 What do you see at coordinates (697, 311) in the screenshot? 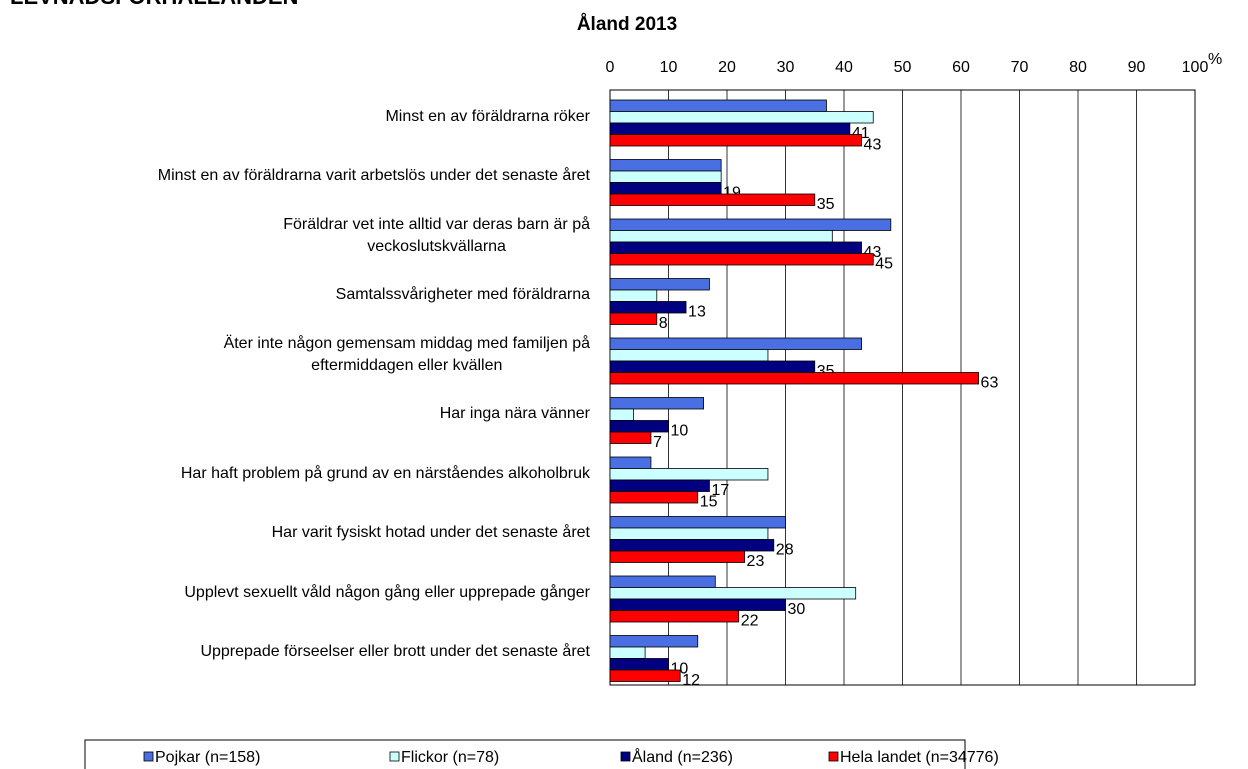
I see `data-label: 13` at bounding box center [697, 311].